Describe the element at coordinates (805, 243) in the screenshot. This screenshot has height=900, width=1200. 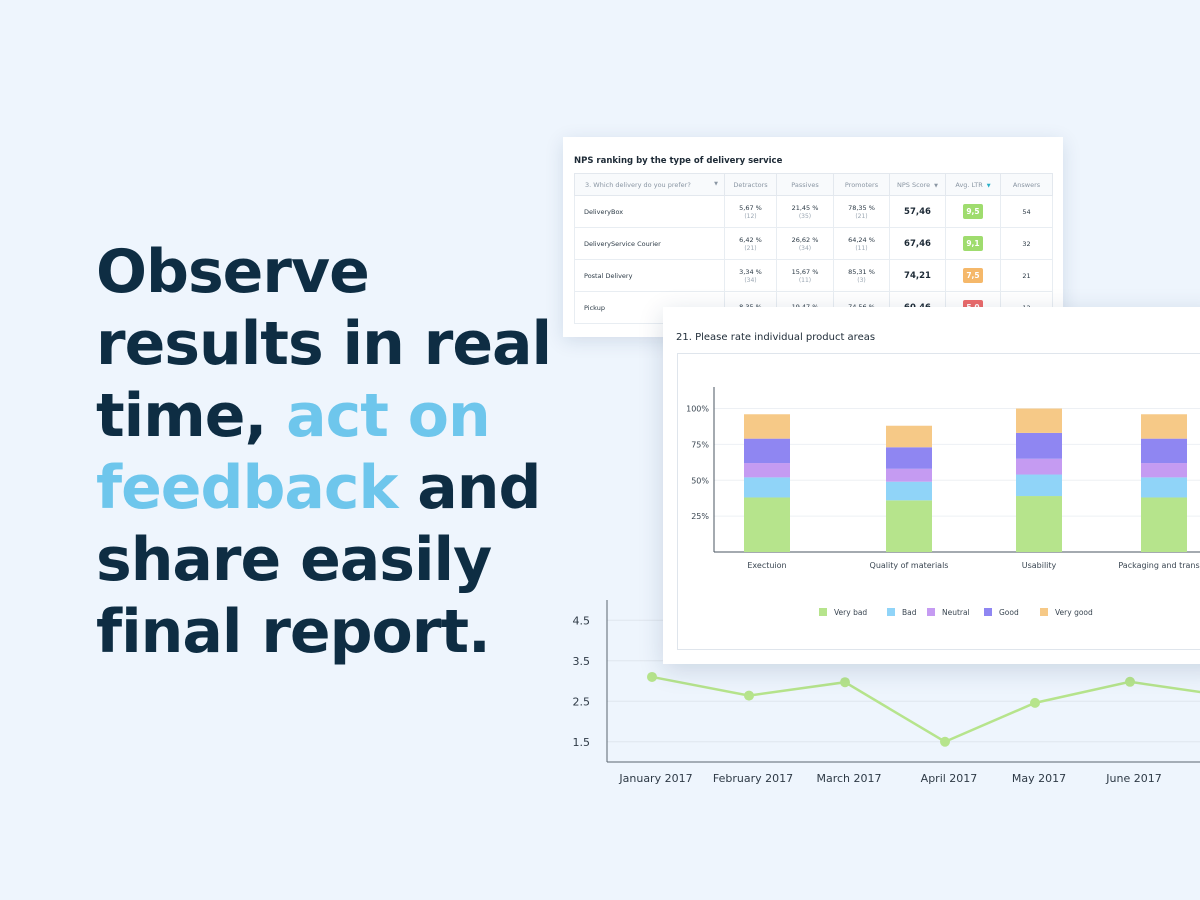
I see `cell-passives: 26,62 % (34)` at that location.